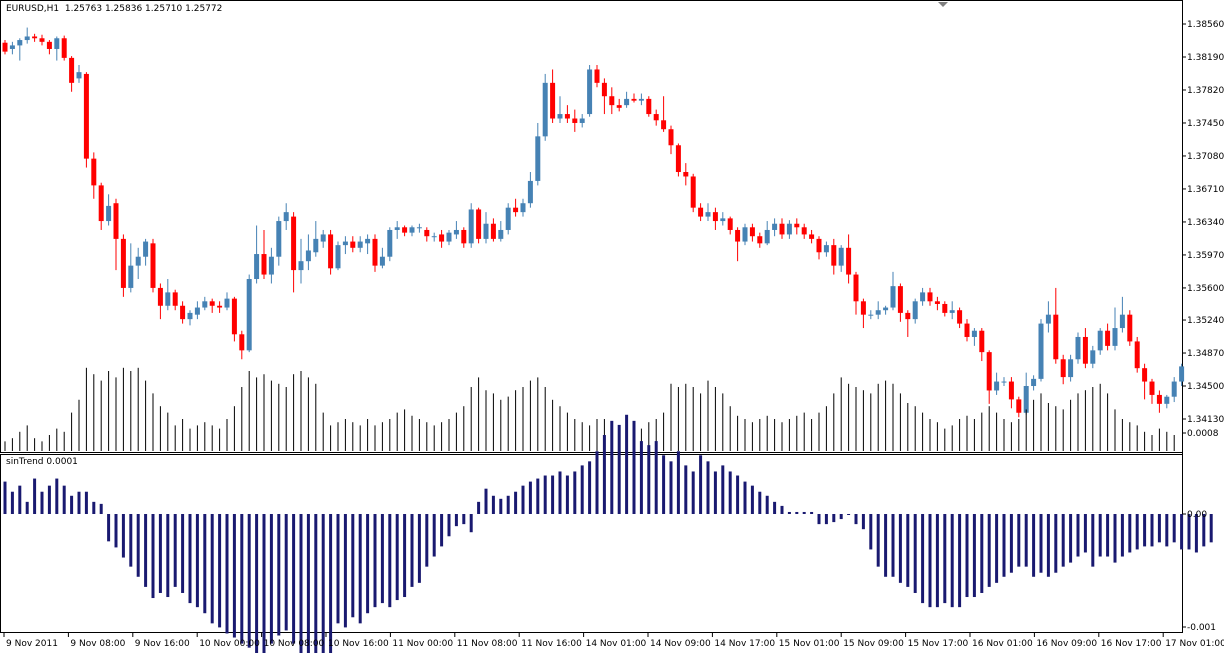 The width and height of the screenshot is (1224, 653). What do you see at coordinates (422, 644) in the screenshot?
I see `time-tick-label: 11 Nov 00:00` at bounding box center [422, 644].